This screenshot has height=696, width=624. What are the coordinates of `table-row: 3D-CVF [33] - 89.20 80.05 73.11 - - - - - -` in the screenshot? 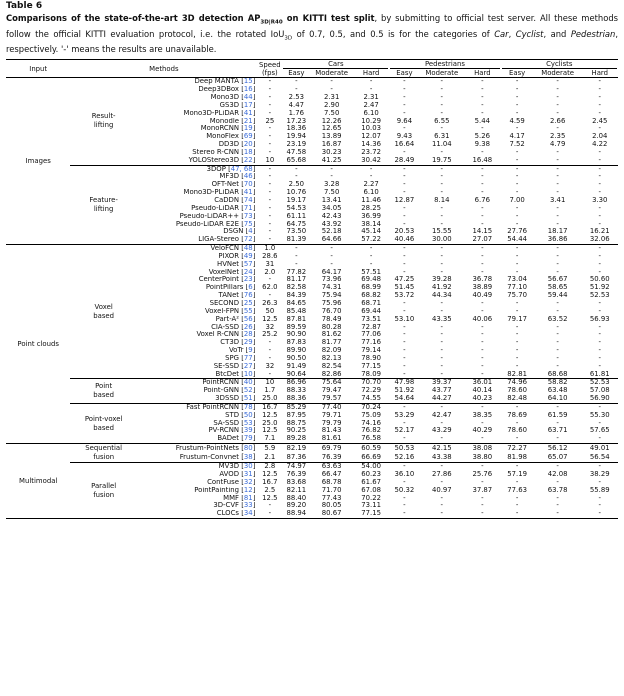 It's located at (312, 506).